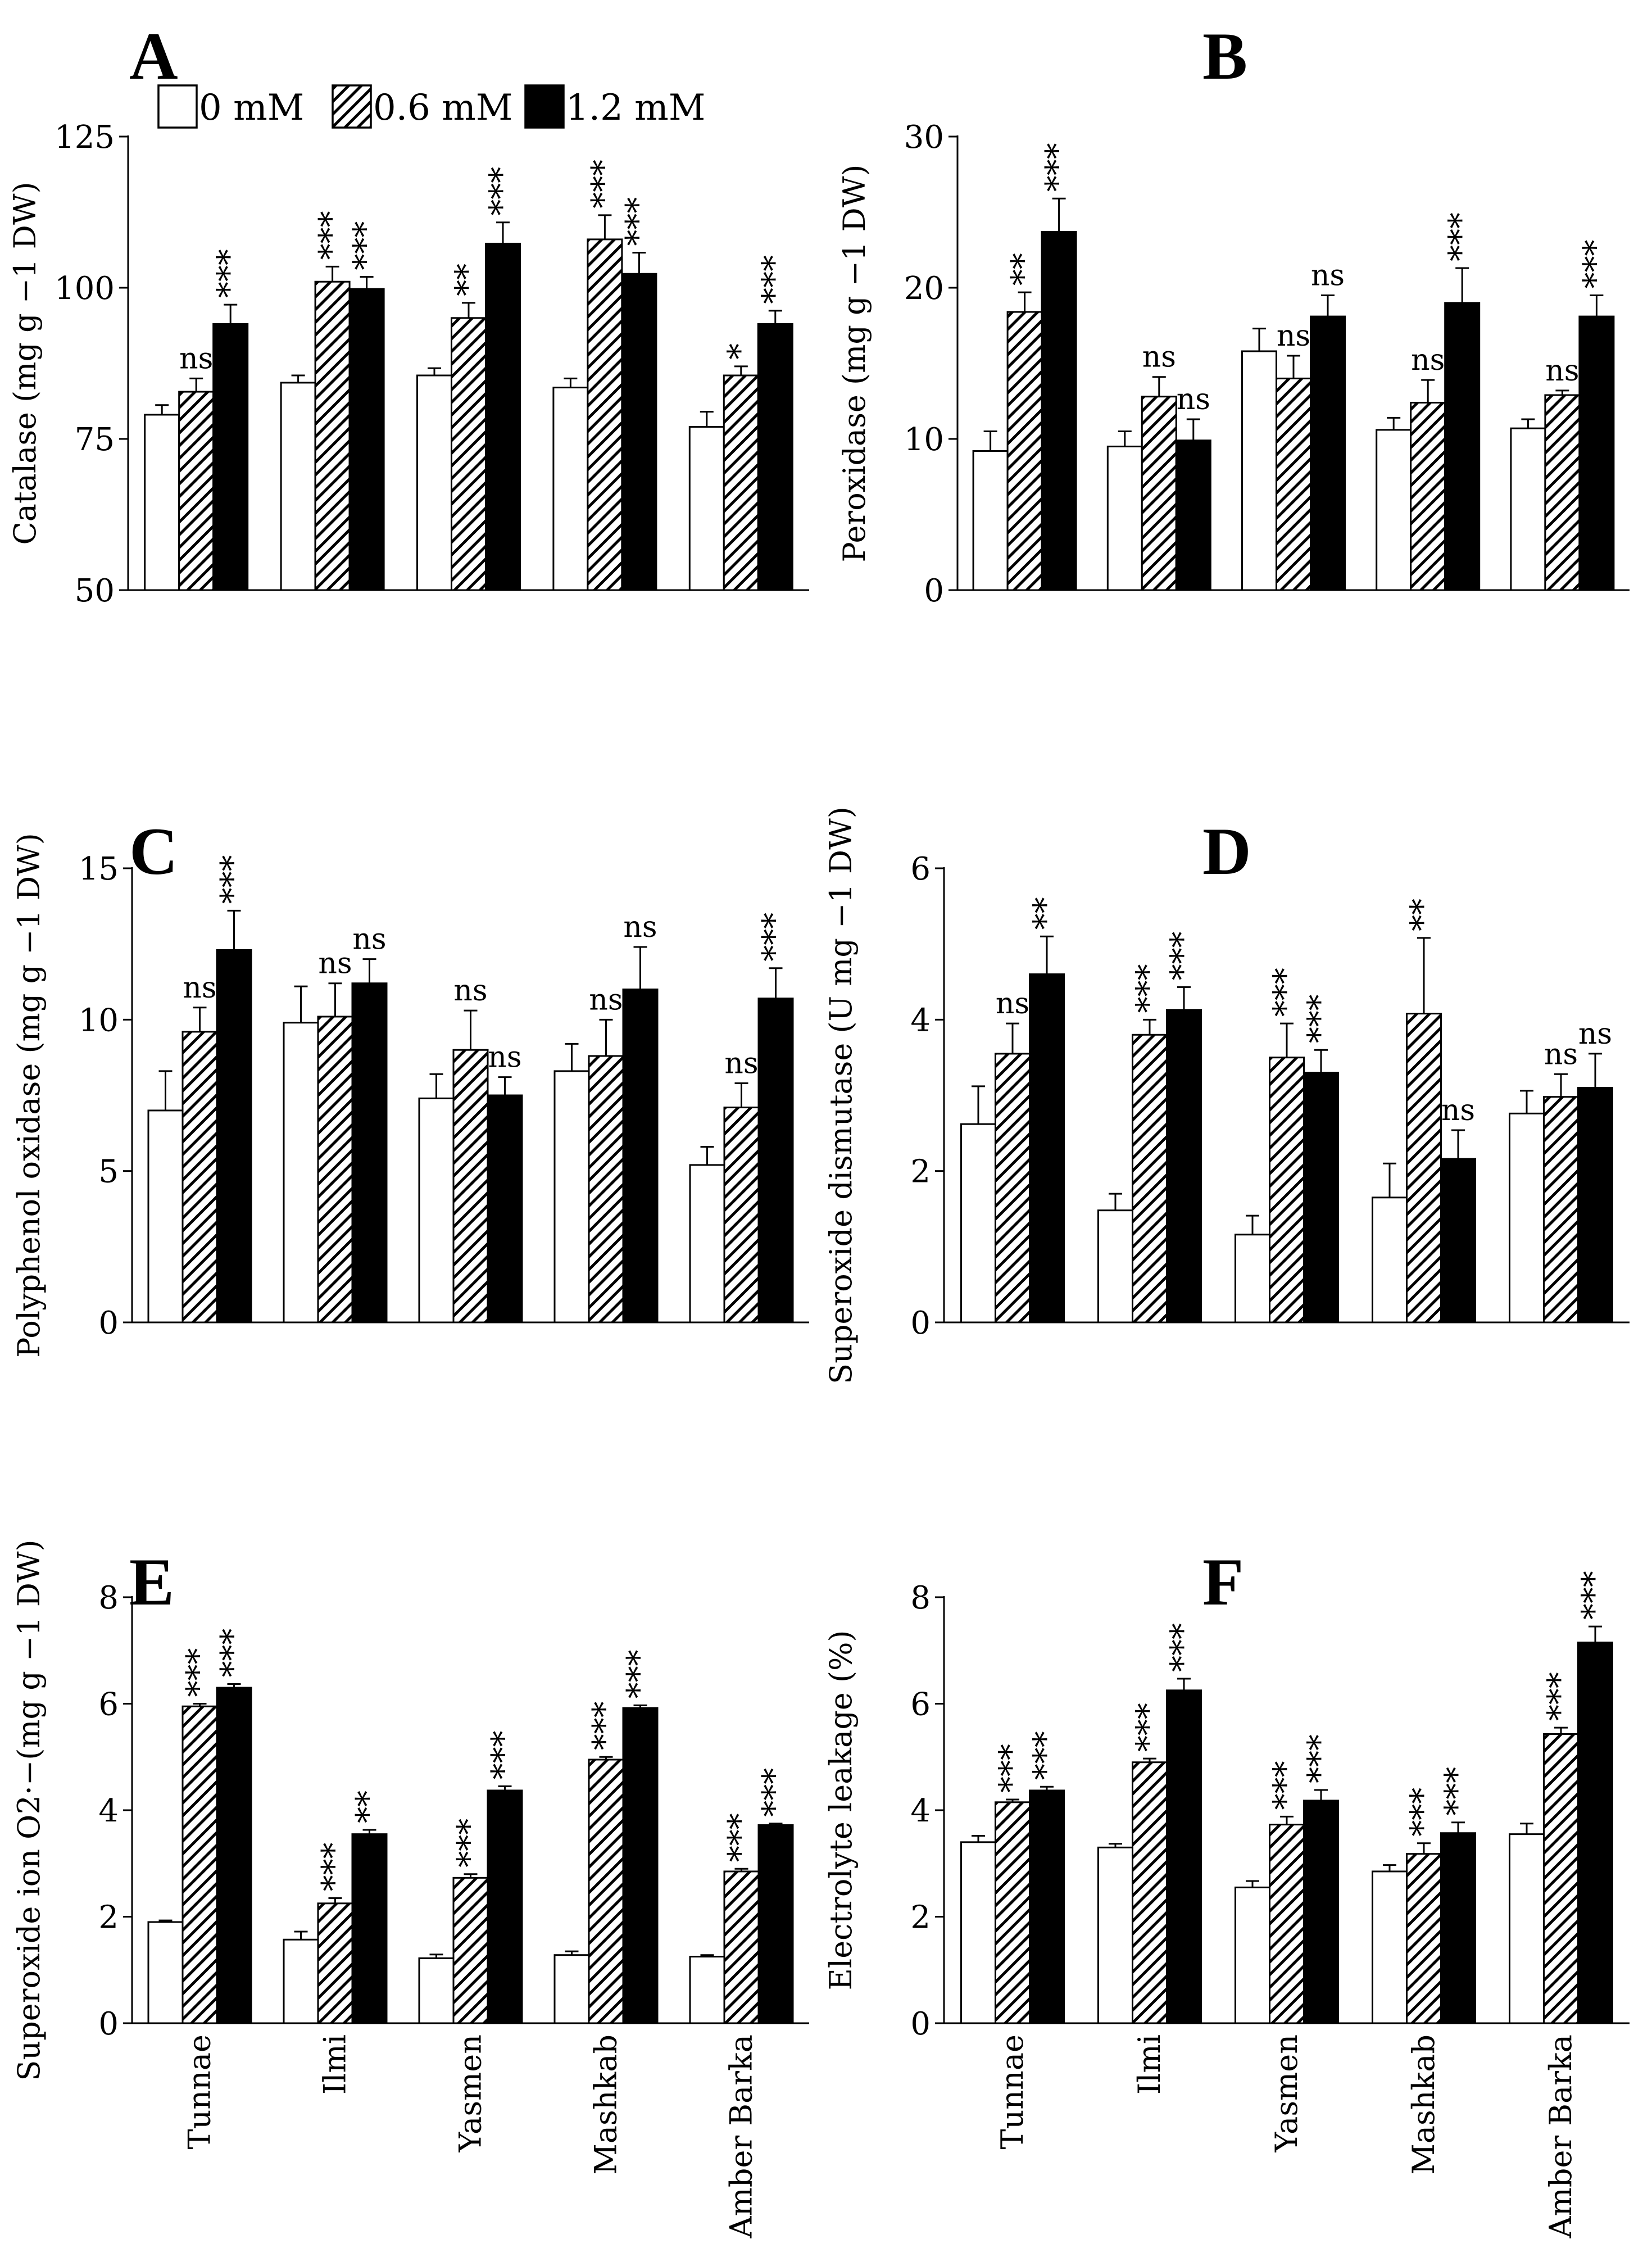 The width and height of the screenshot is (1652, 2248). What do you see at coordinates (108, 1918) in the screenshot?
I see `y-tick-label: 2` at bounding box center [108, 1918].